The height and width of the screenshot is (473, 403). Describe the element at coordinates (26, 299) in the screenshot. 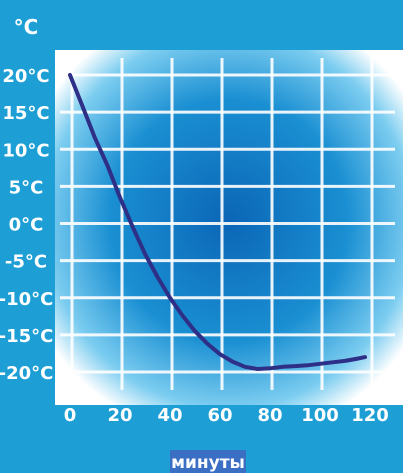

I see `y-tick-label: -10°C` at that location.